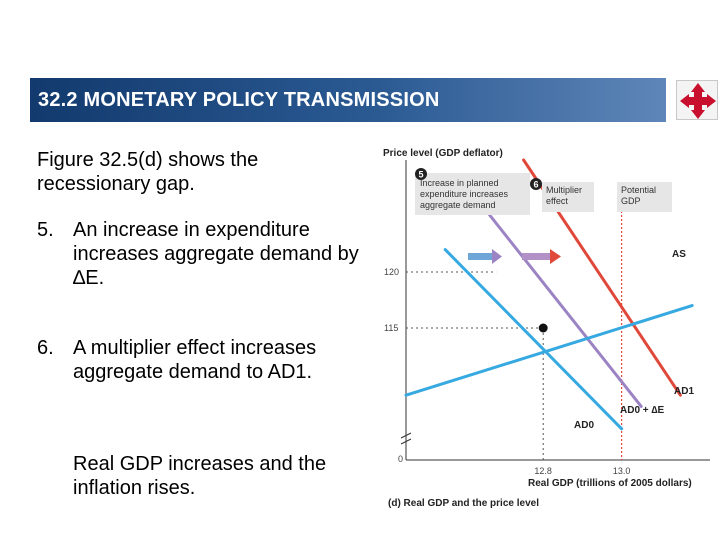  I want to click on ad0-plus-delta-e-curve, so click(557, 300).